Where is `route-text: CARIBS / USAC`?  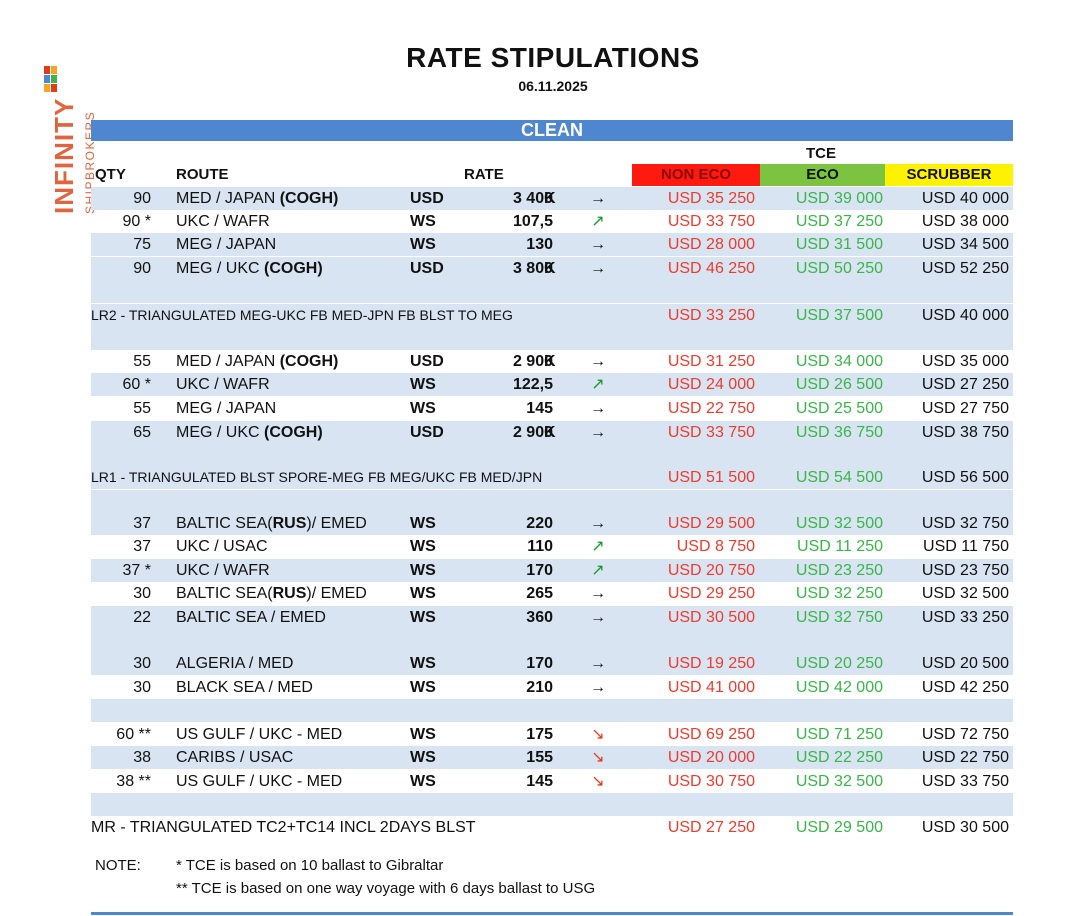 route-text: CARIBS / USAC is located at coordinates (235, 757).